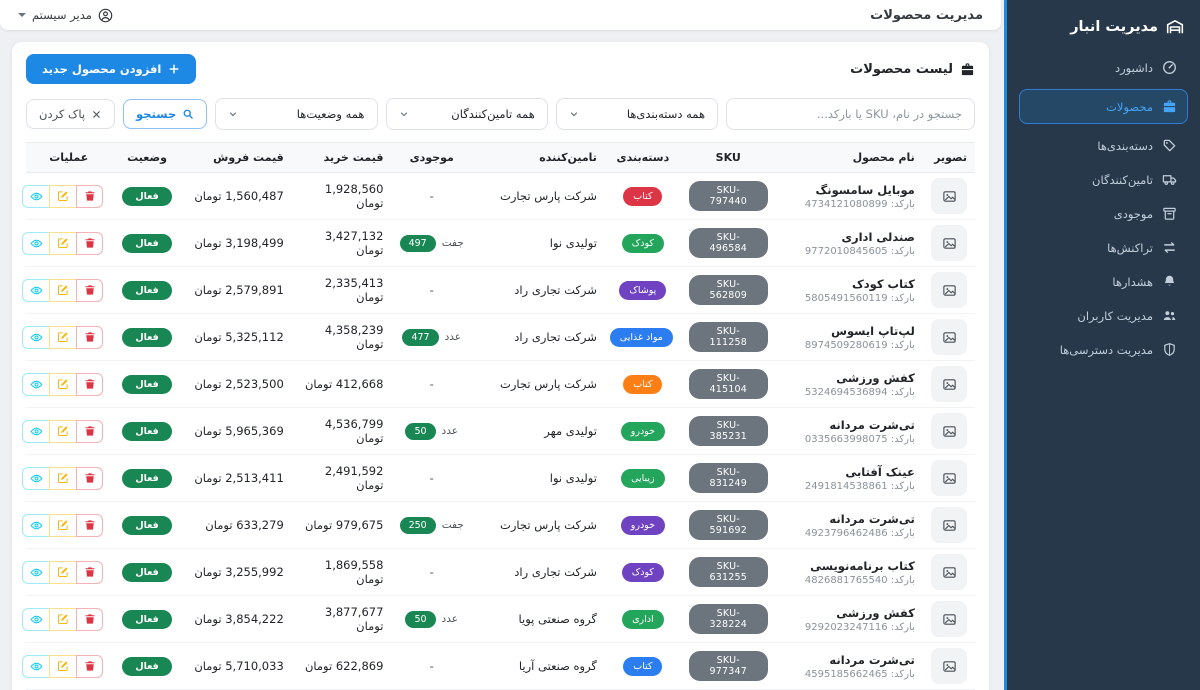  Describe the element at coordinates (859, 251) in the screenshot. I see `product-barcode: بارکد: 9772010845605` at that location.